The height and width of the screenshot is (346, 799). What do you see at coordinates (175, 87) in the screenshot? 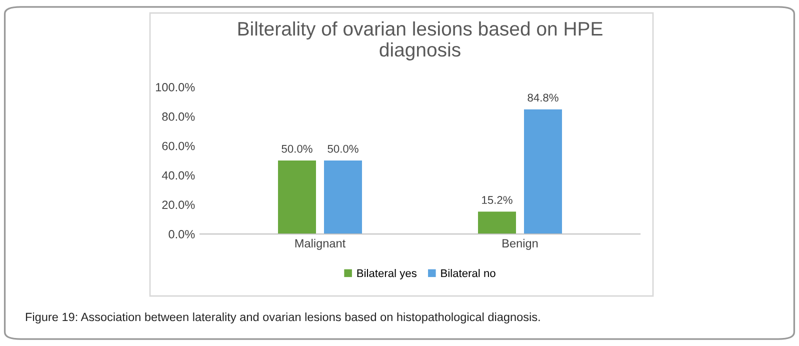
I see `y-tick-label: 100.0%` at bounding box center [175, 87].